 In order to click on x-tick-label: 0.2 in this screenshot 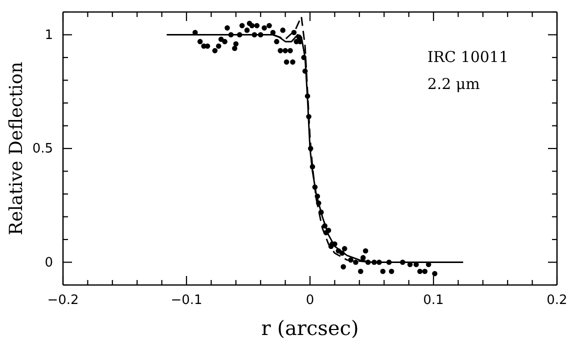, I will do `click(557, 300)`.